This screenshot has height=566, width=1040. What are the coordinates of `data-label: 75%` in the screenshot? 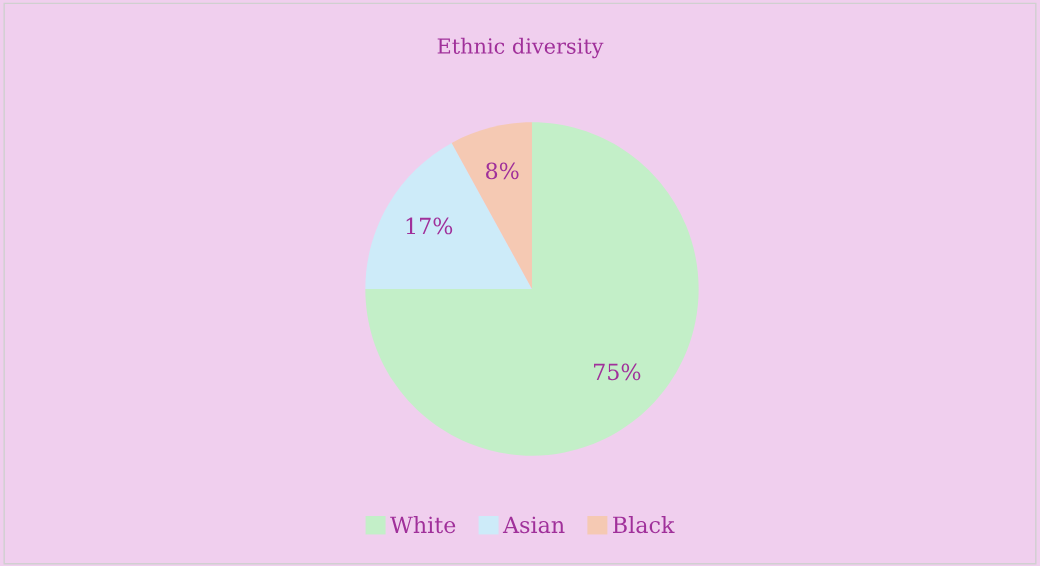 It's located at (617, 372).